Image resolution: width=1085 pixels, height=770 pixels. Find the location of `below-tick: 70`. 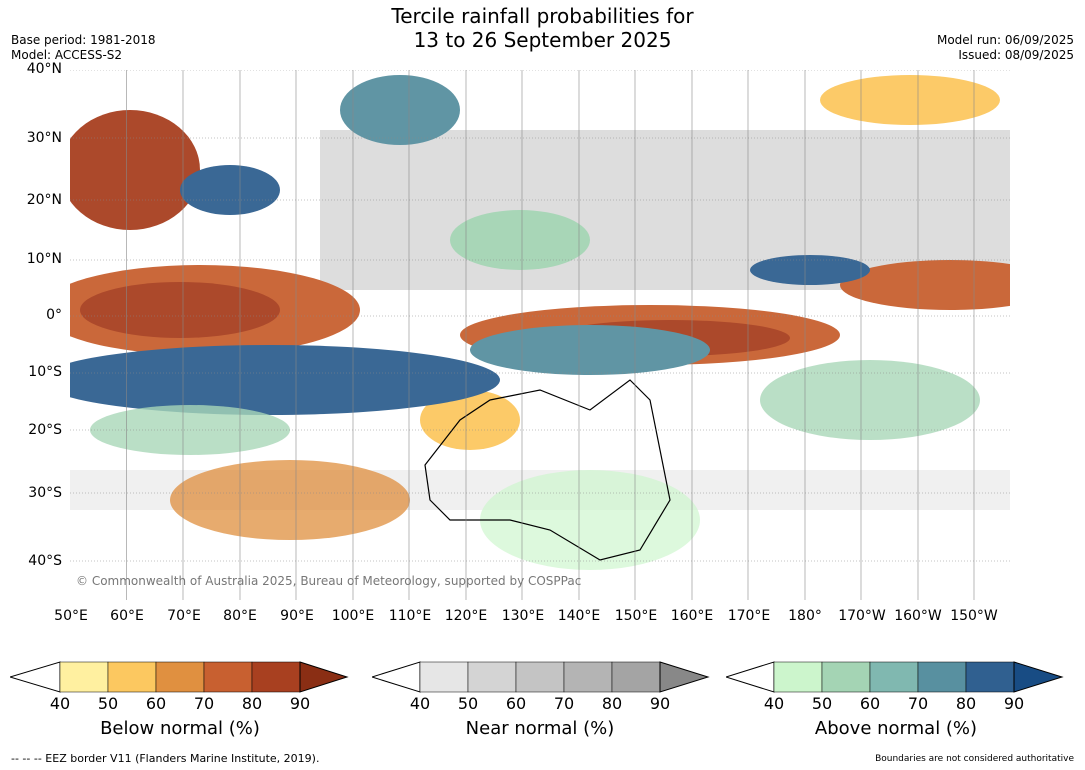

below-tick: 70 is located at coordinates (204, 703).